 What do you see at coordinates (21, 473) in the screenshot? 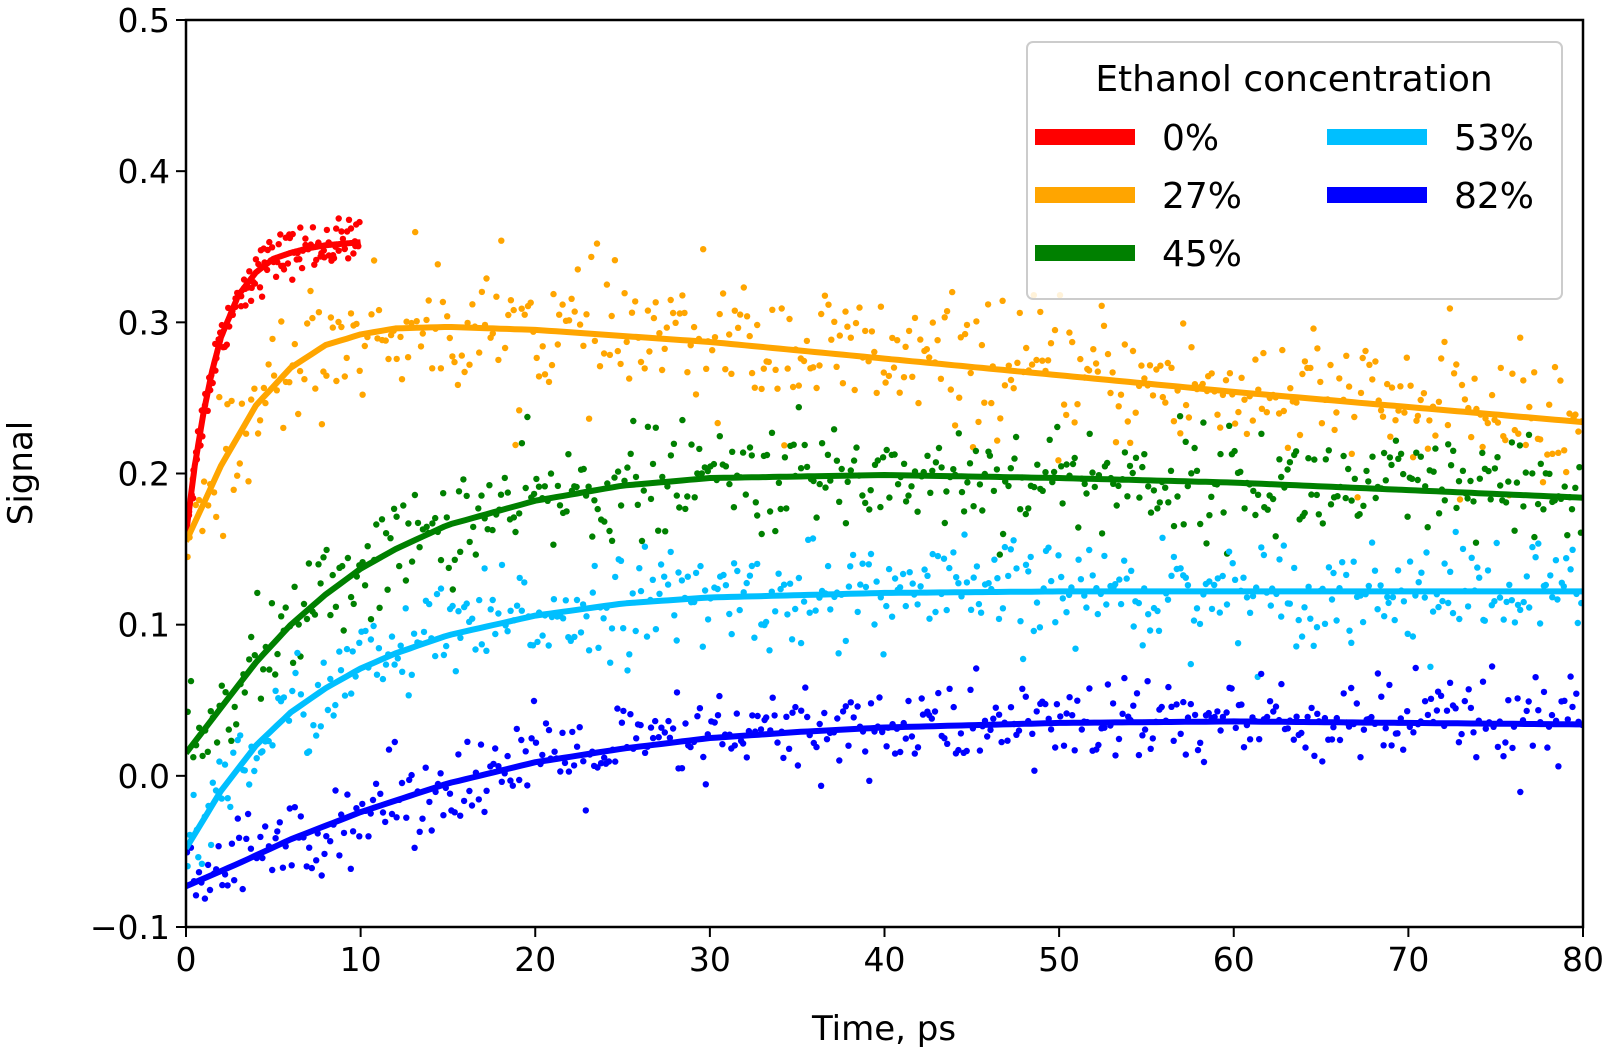
I see `y-axis-title: Signal` at bounding box center [21, 473].